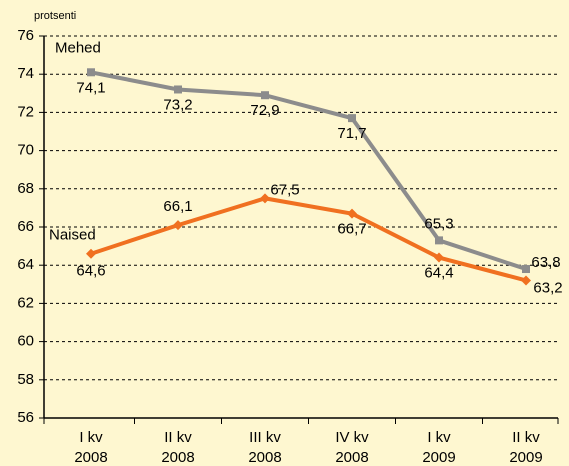  What do you see at coordinates (177, 206) in the screenshot?
I see `data-label: 66,1` at bounding box center [177, 206].